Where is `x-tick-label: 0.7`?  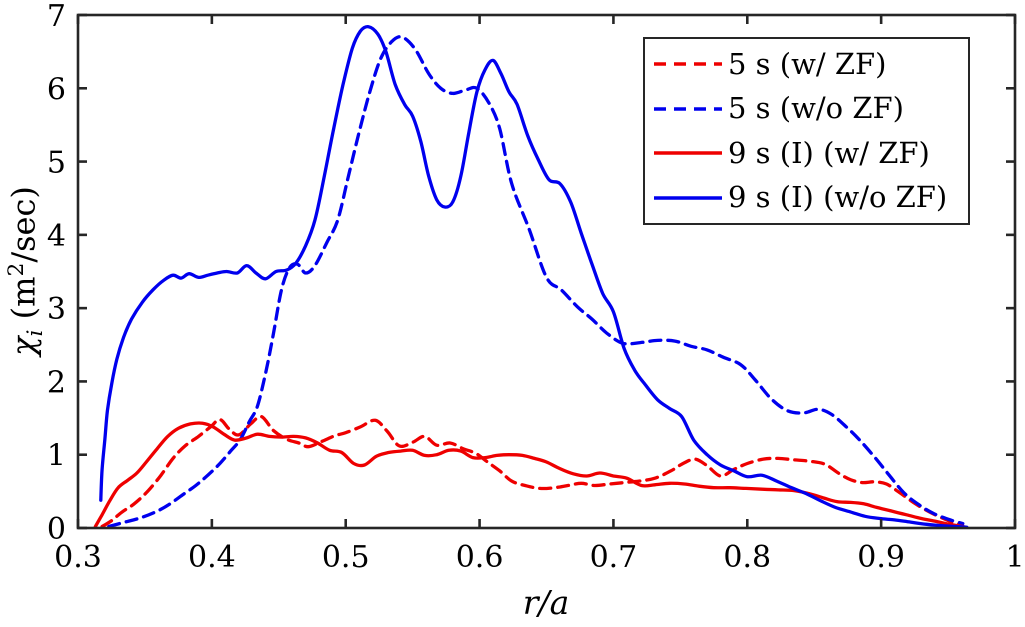
x-tick-label: 0.7 is located at coordinates (614, 557).